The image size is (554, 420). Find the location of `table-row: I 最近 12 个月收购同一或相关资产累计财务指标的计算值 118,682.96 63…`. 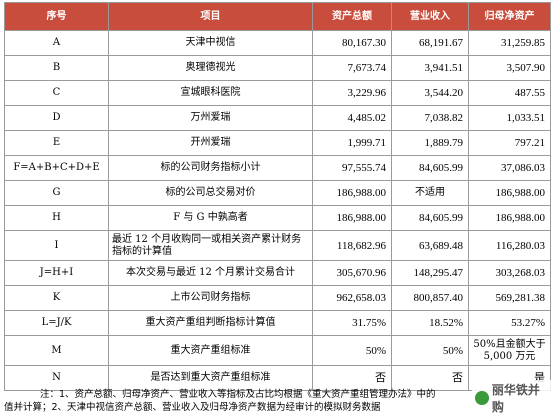

table-row: I 最近 12 个月收购同一或相关资产累计财务指标的计算值 118,682.96 63… is located at coordinates (277, 245).